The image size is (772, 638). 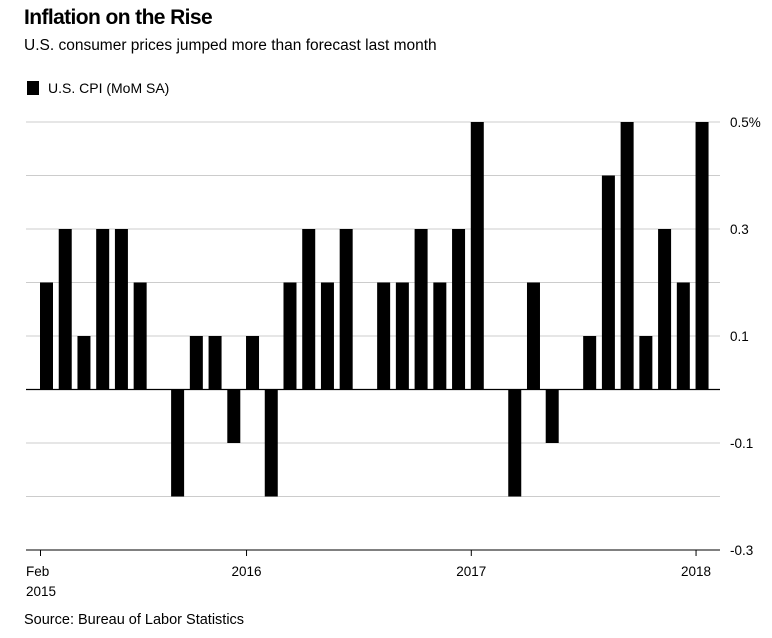 I want to click on x-tick-label: Feb, so click(x=37, y=571).